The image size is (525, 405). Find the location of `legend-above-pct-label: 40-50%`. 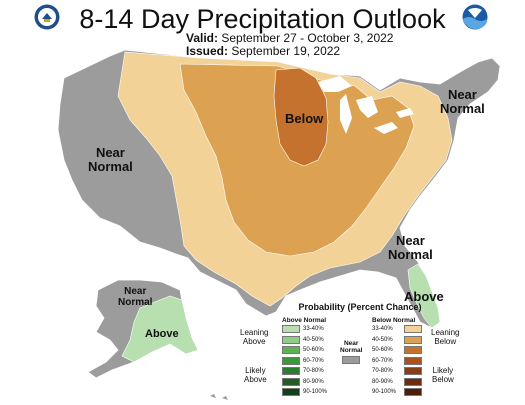

legend-above-pct-label: 40-50% is located at coordinates (313, 339).